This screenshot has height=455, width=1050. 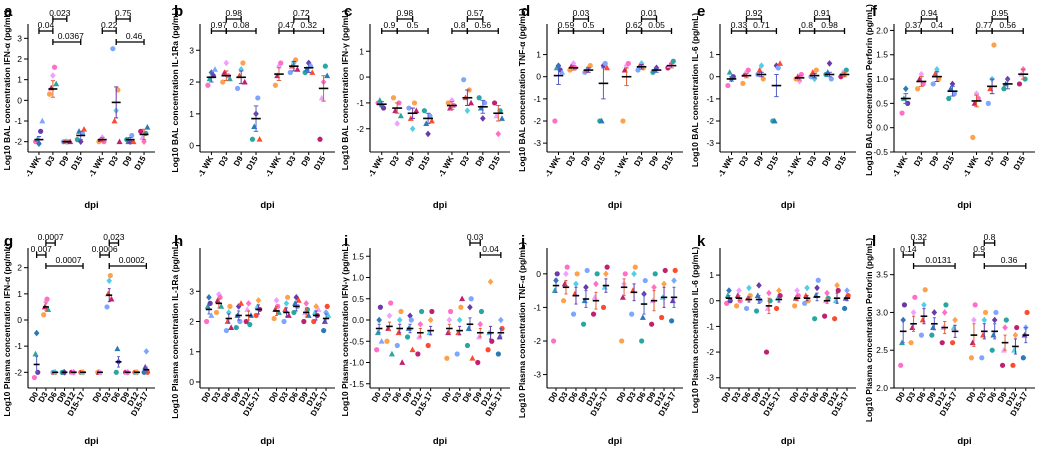 I want to click on y-tick-label: -1.5, so click(x=356, y=384).